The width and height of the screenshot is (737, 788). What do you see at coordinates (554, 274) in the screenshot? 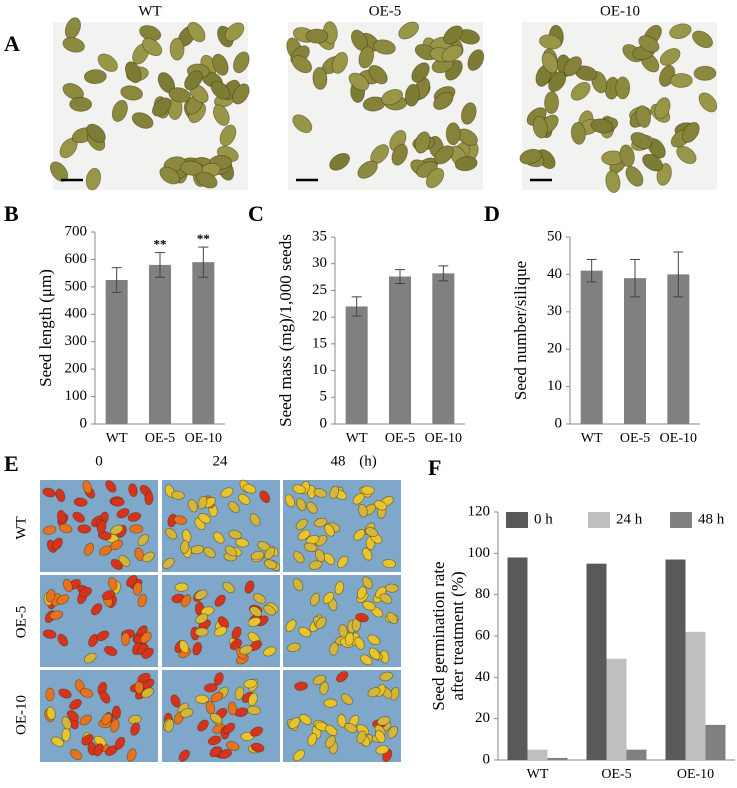
I see `y-tick-label: 40` at bounding box center [554, 274].